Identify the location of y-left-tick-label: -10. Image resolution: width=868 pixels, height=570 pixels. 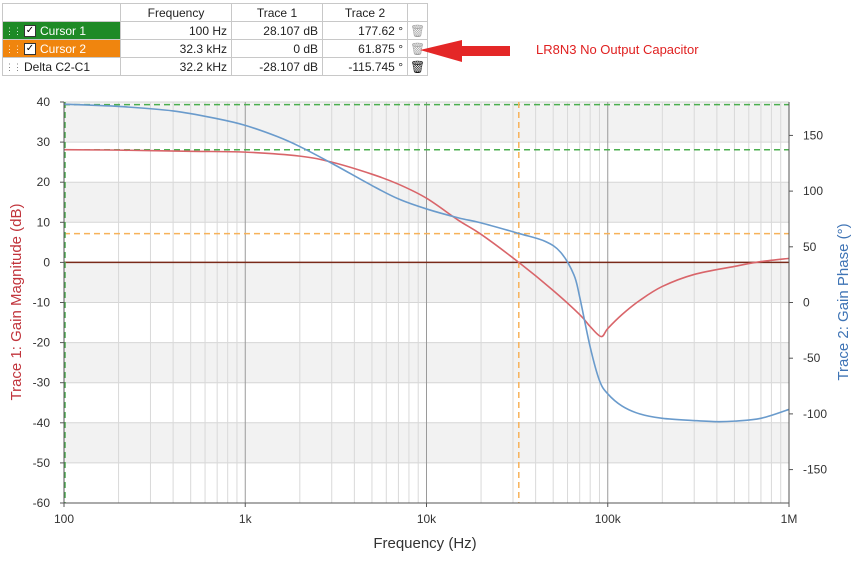
(42, 303).